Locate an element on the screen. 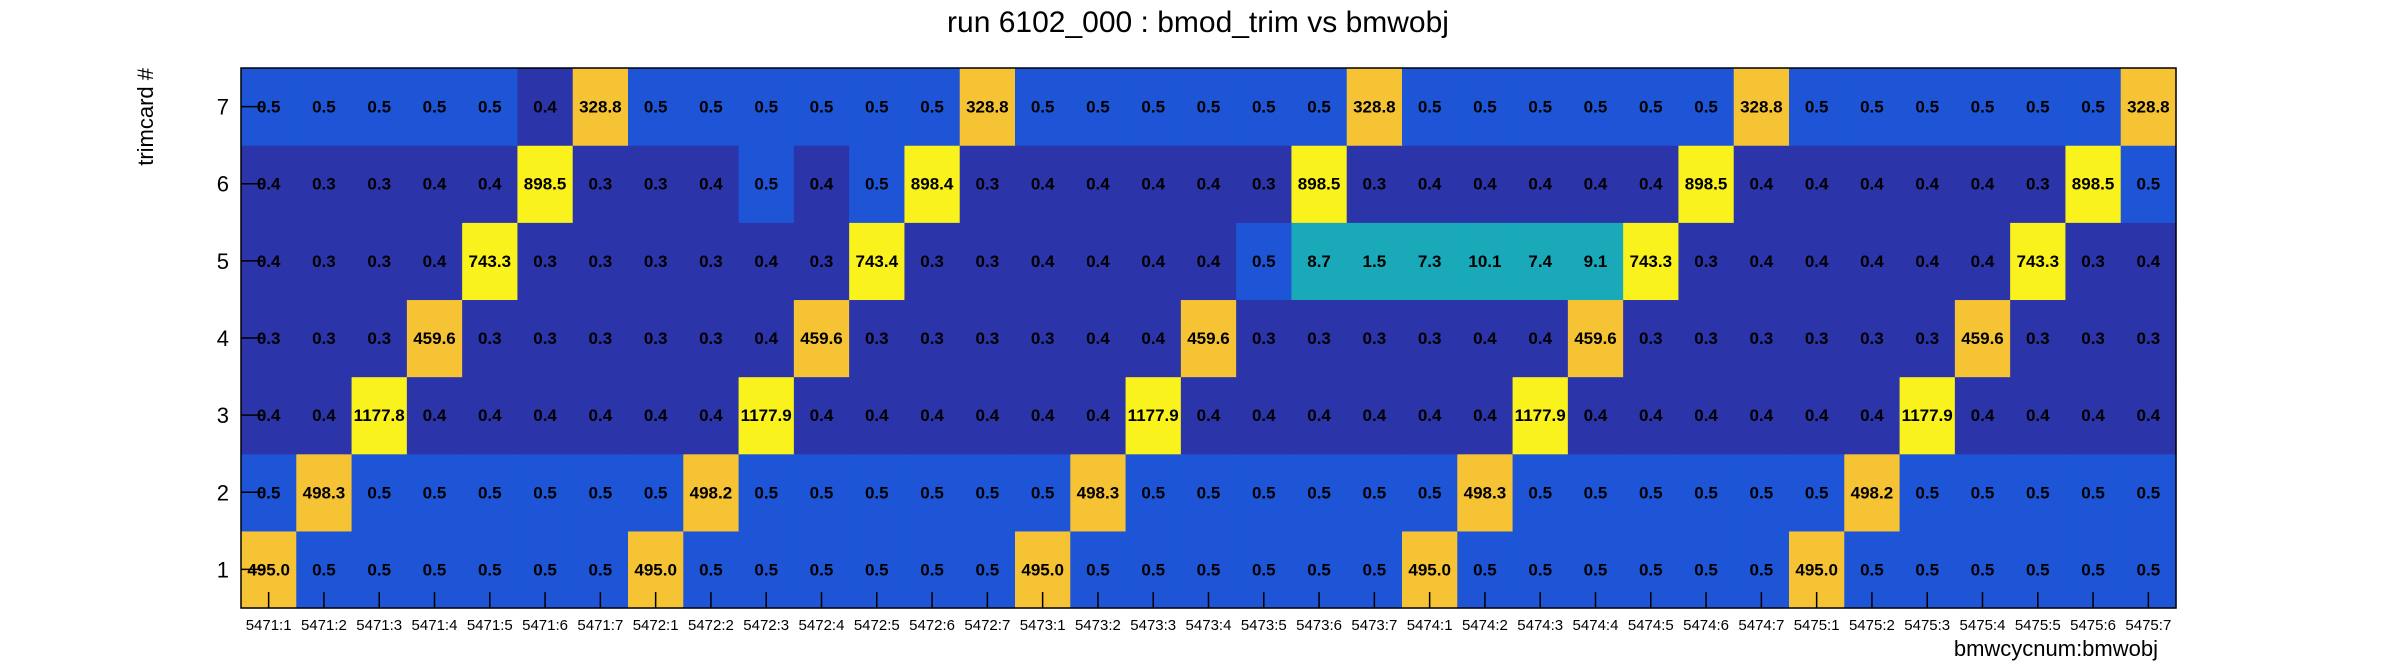 This screenshot has height=672, width=2396. x-tick-label: 5473:2 is located at coordinates (1098, 625).